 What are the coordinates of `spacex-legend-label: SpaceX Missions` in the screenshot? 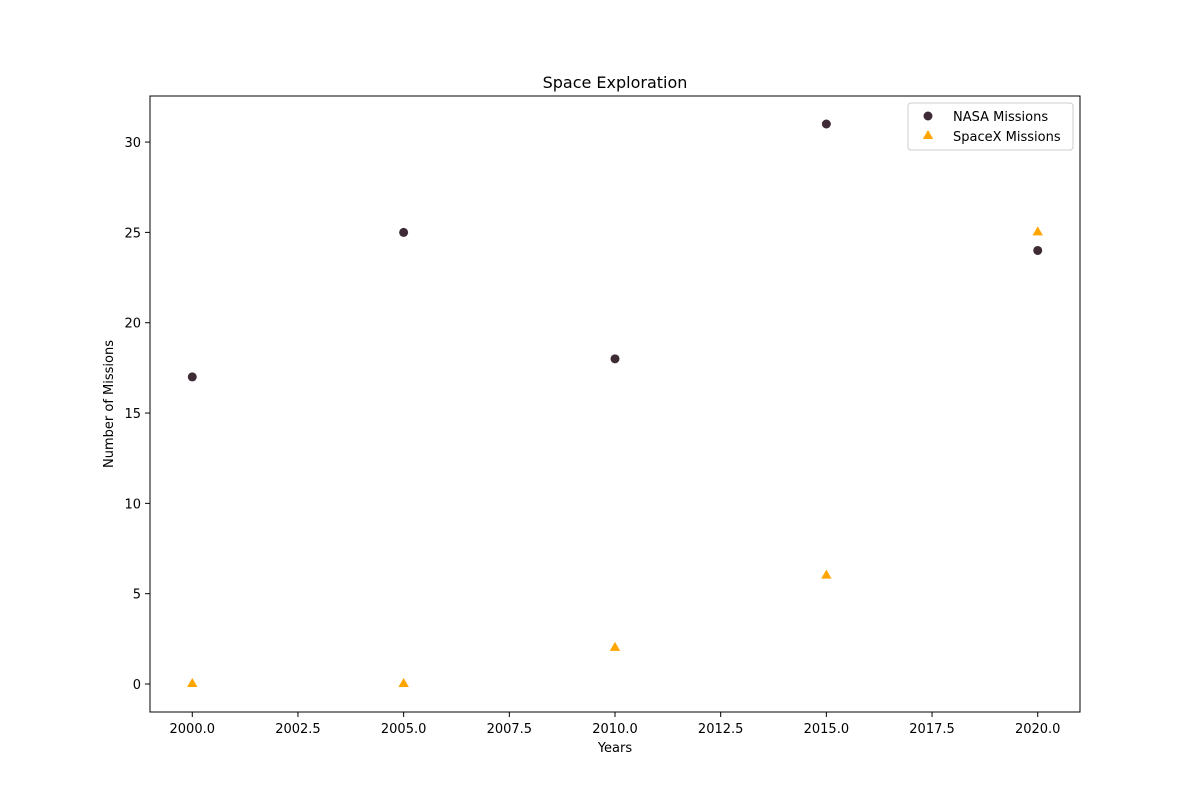 It's located at (1007, 137).